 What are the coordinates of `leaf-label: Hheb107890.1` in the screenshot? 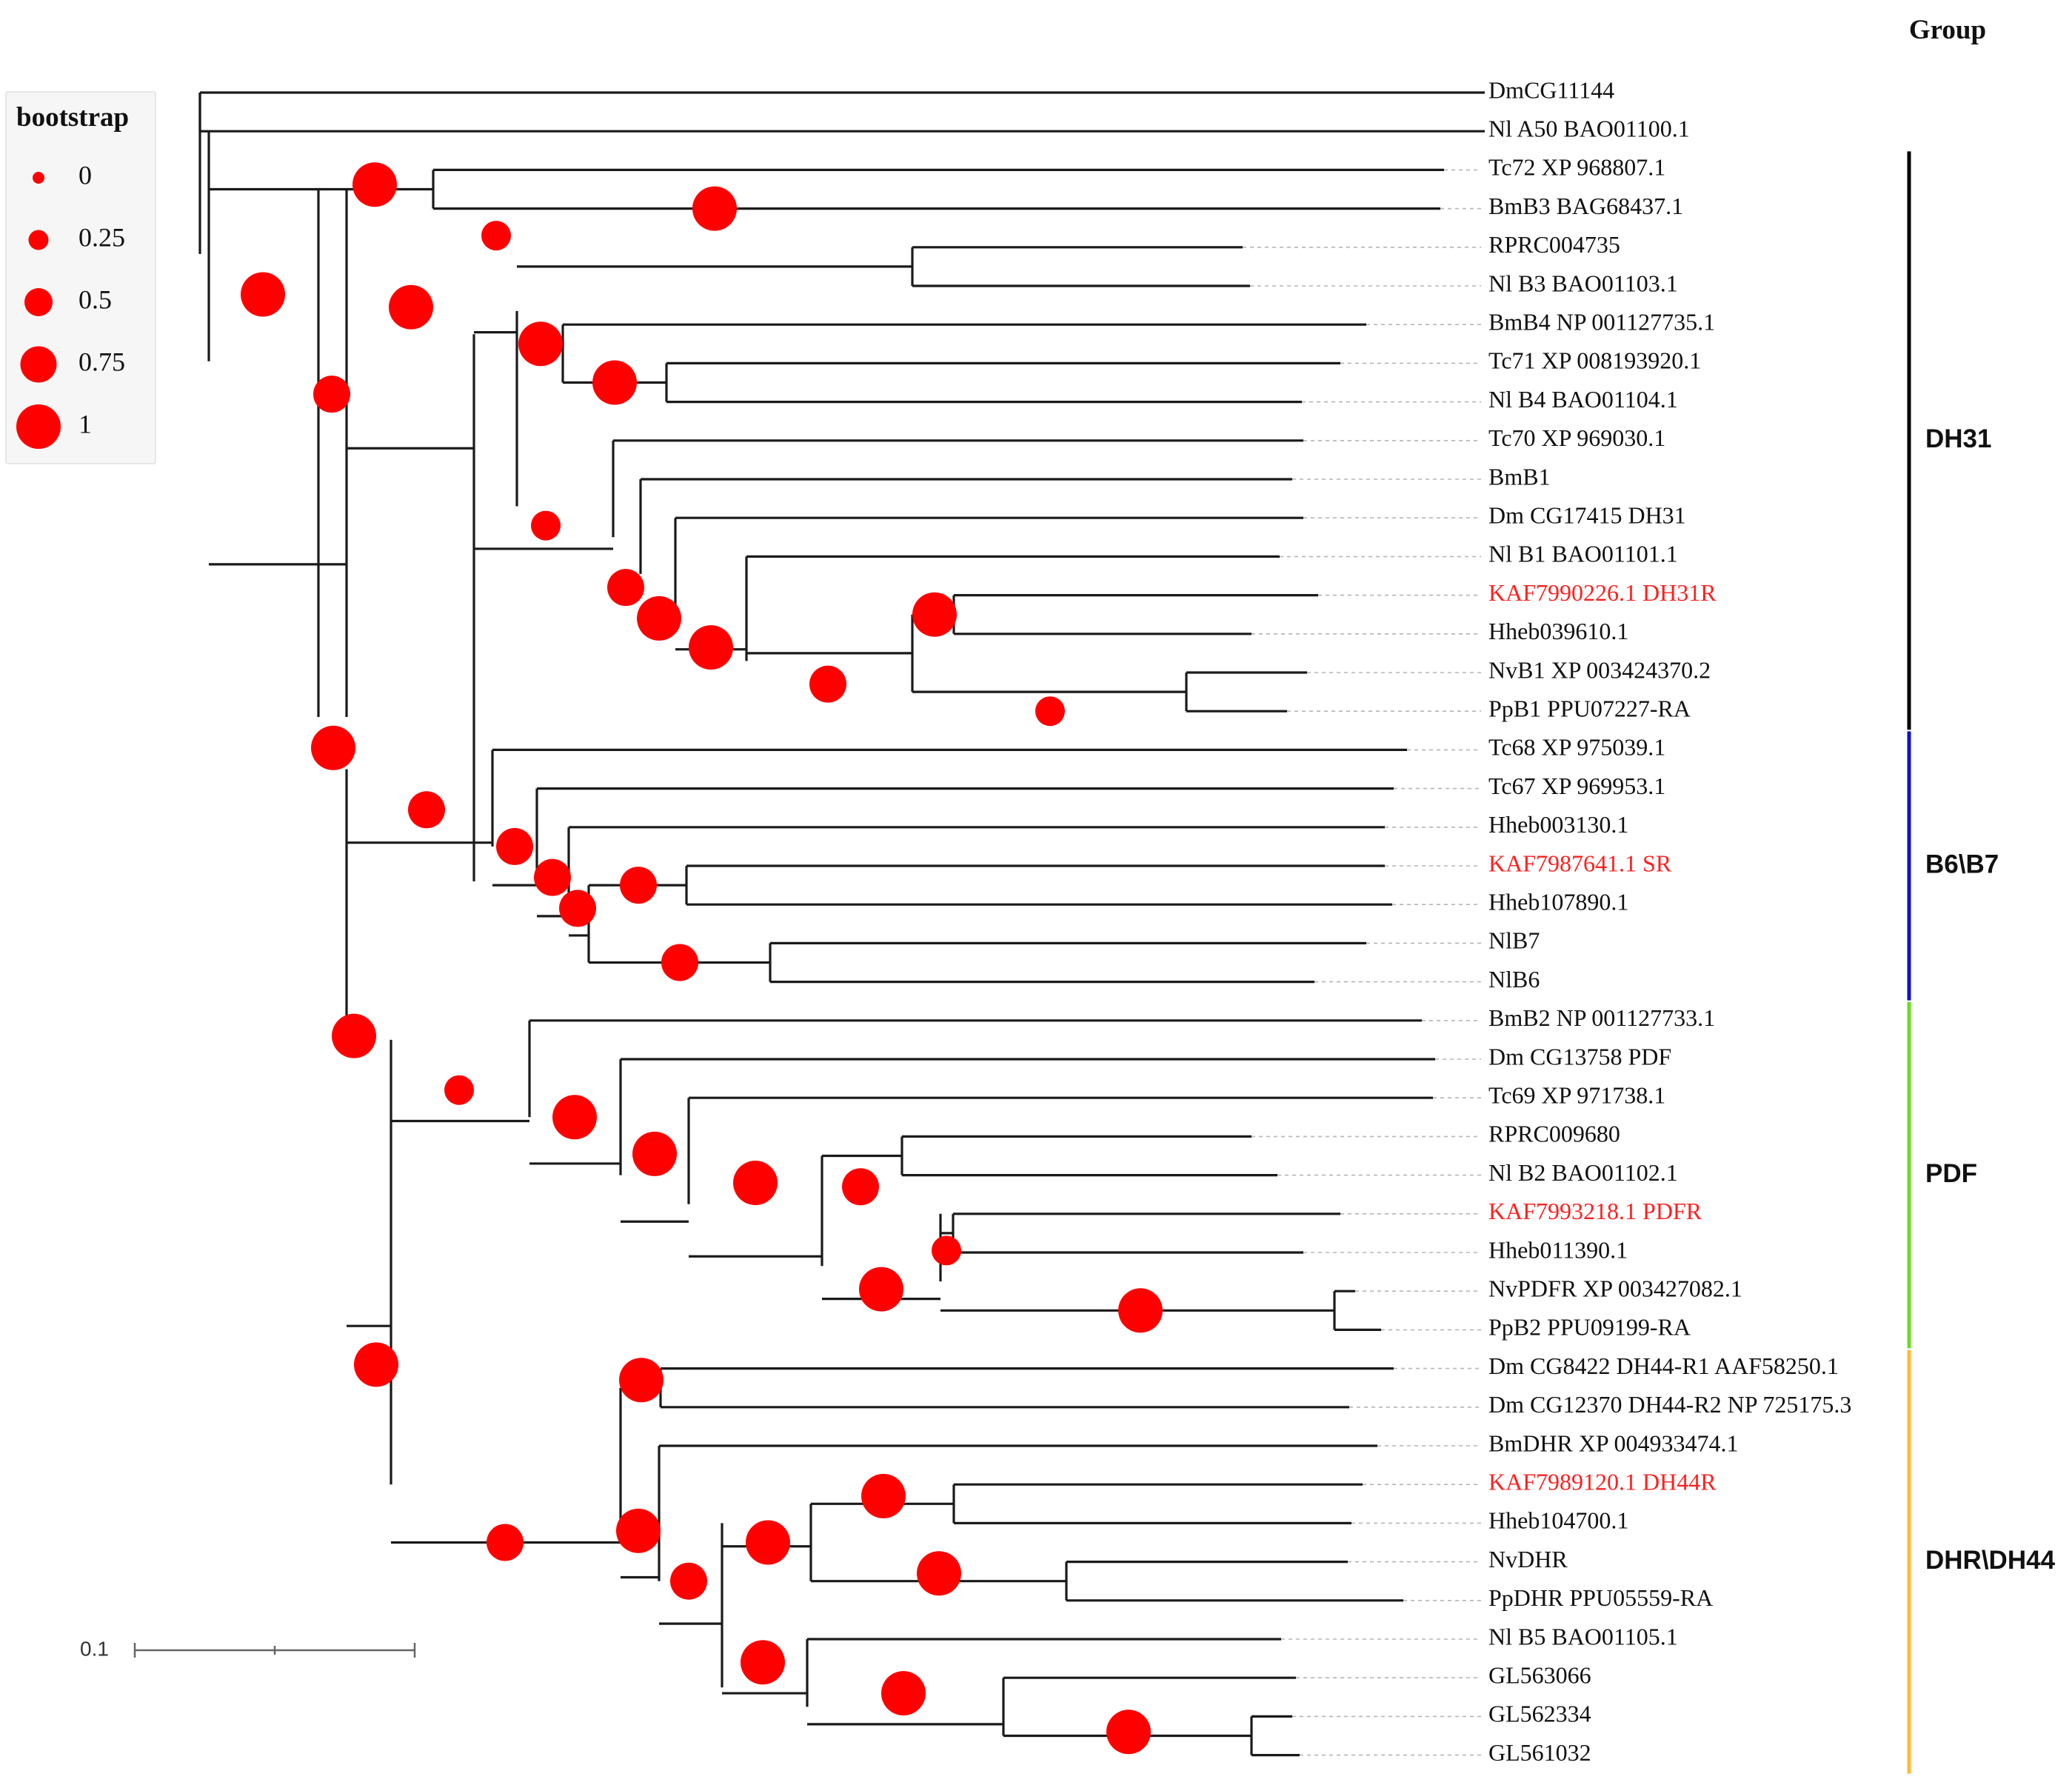 It's located at (1558, 902).